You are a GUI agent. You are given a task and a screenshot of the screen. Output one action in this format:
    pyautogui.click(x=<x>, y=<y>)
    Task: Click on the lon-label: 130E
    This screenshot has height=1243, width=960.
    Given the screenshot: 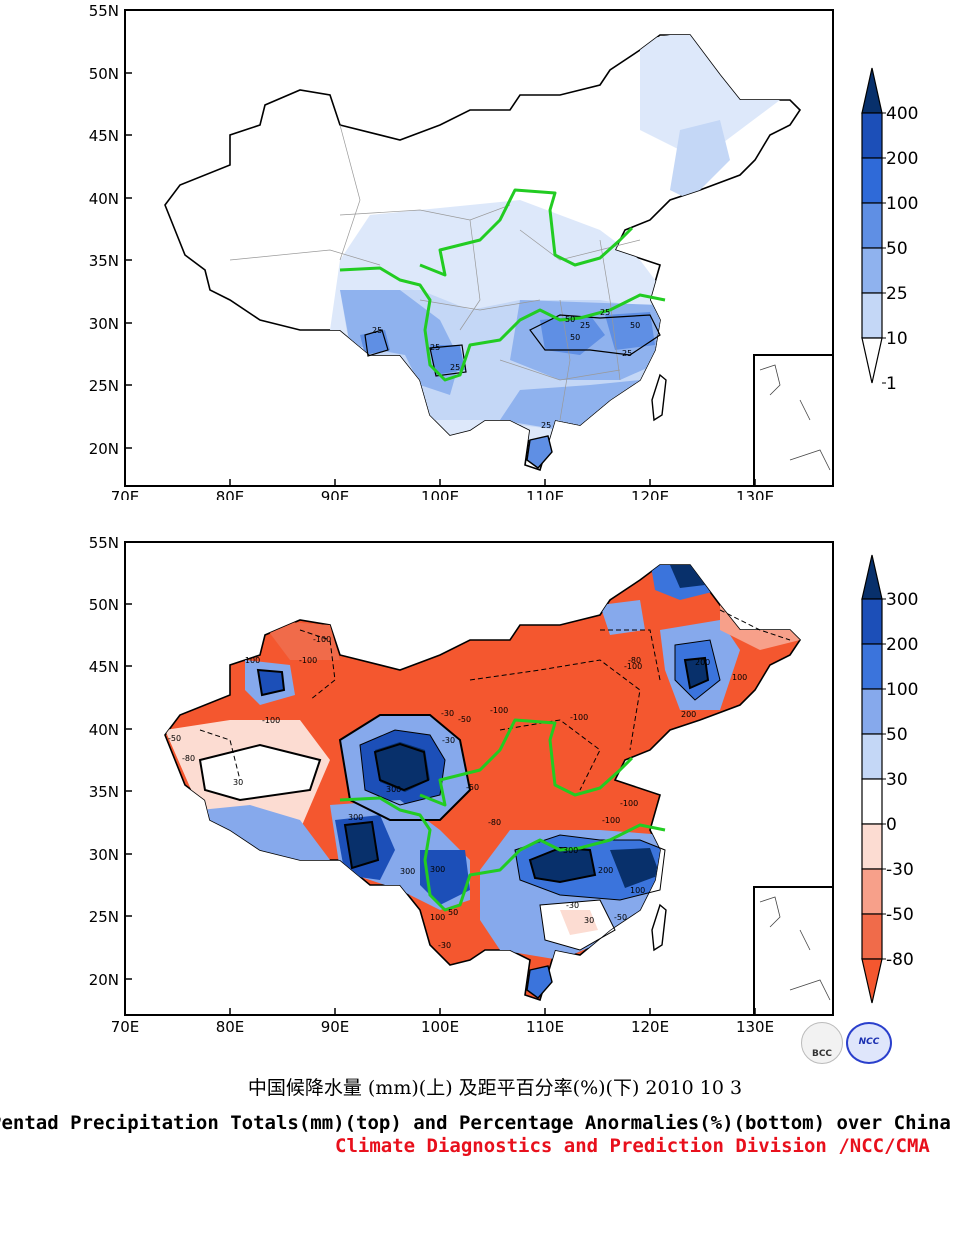 What is the action you would take?
    pyautogui.click(x=755, y=1027)
    